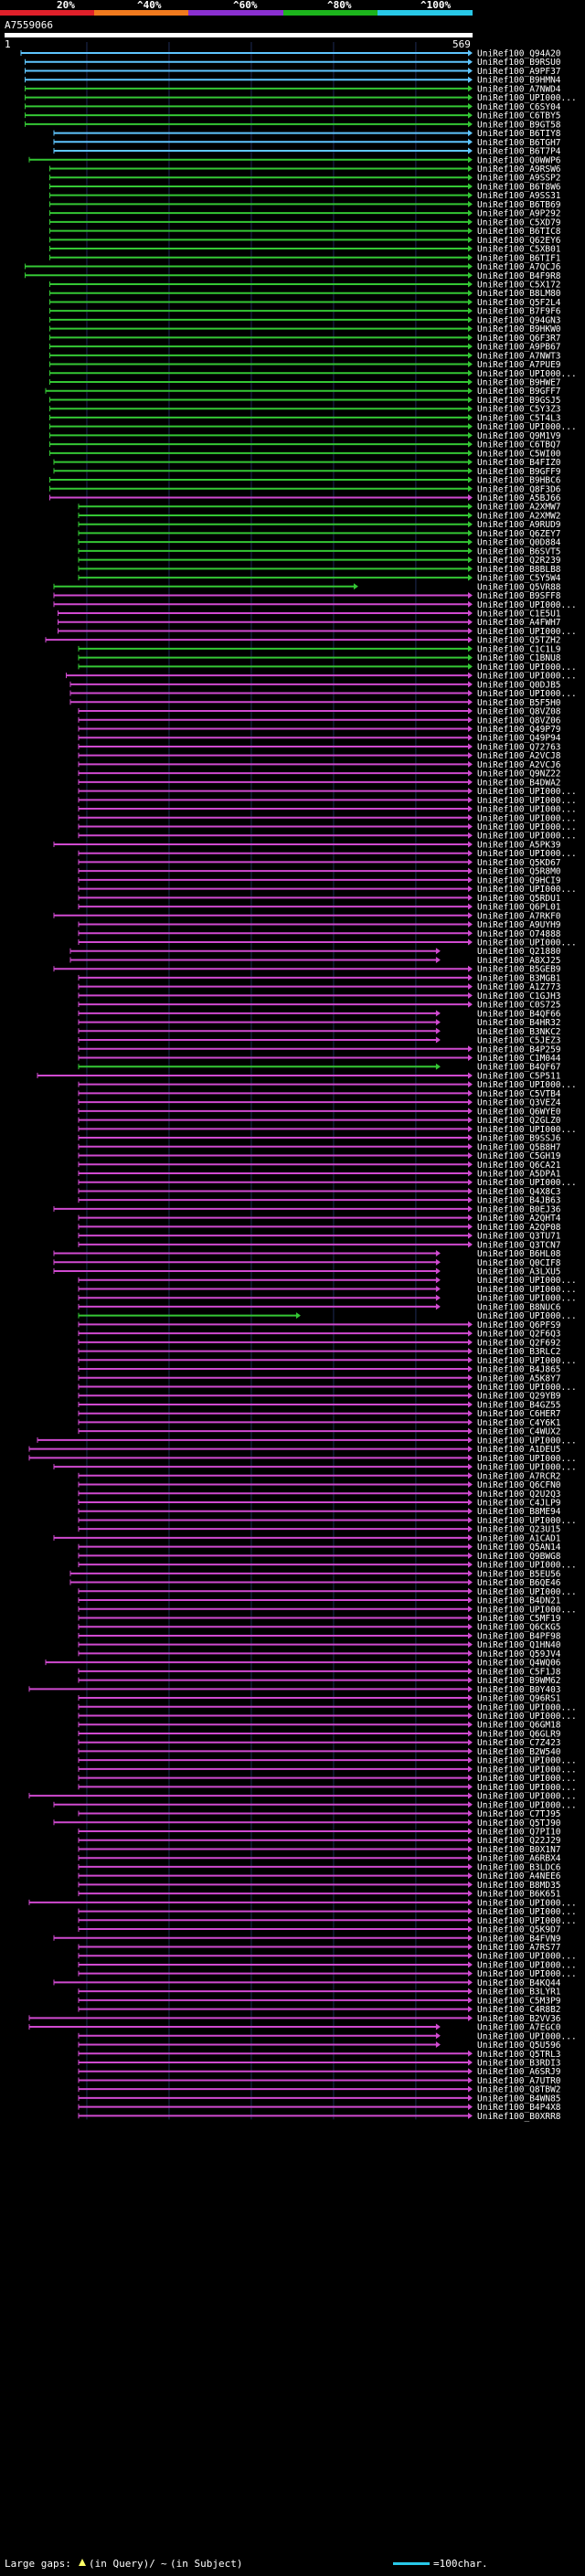 The width and height of the screenshot is (585, 2576). Describe the element at coordinates (319, 747) in the screenshot. I see `hit-row: UniRef100_Q72763` at that location.